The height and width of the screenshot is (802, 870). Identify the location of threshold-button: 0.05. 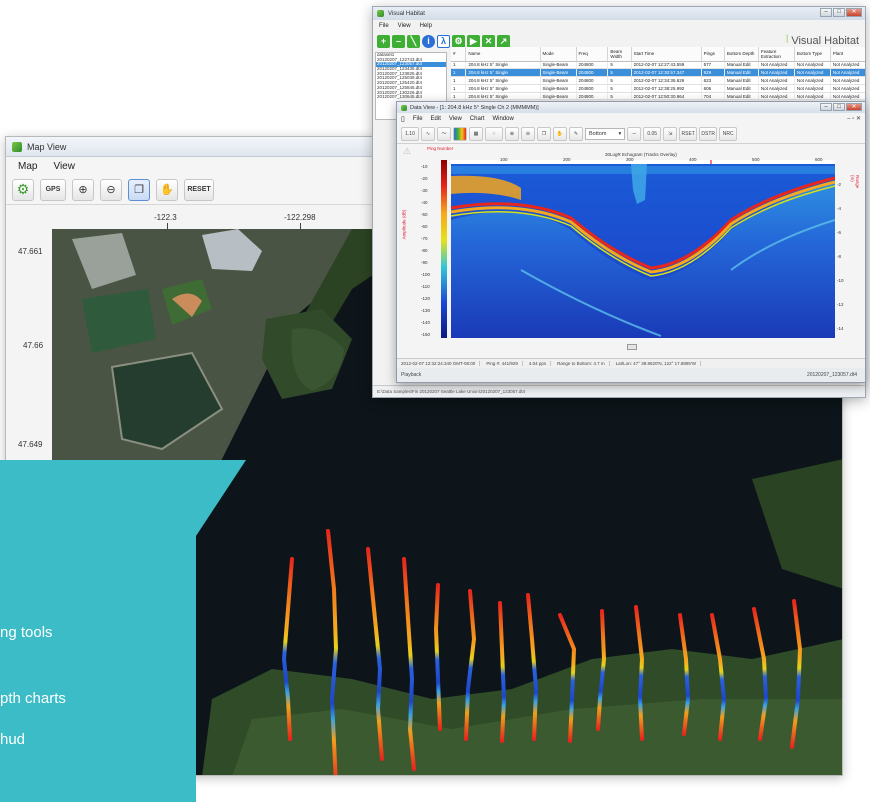
(652, 133).